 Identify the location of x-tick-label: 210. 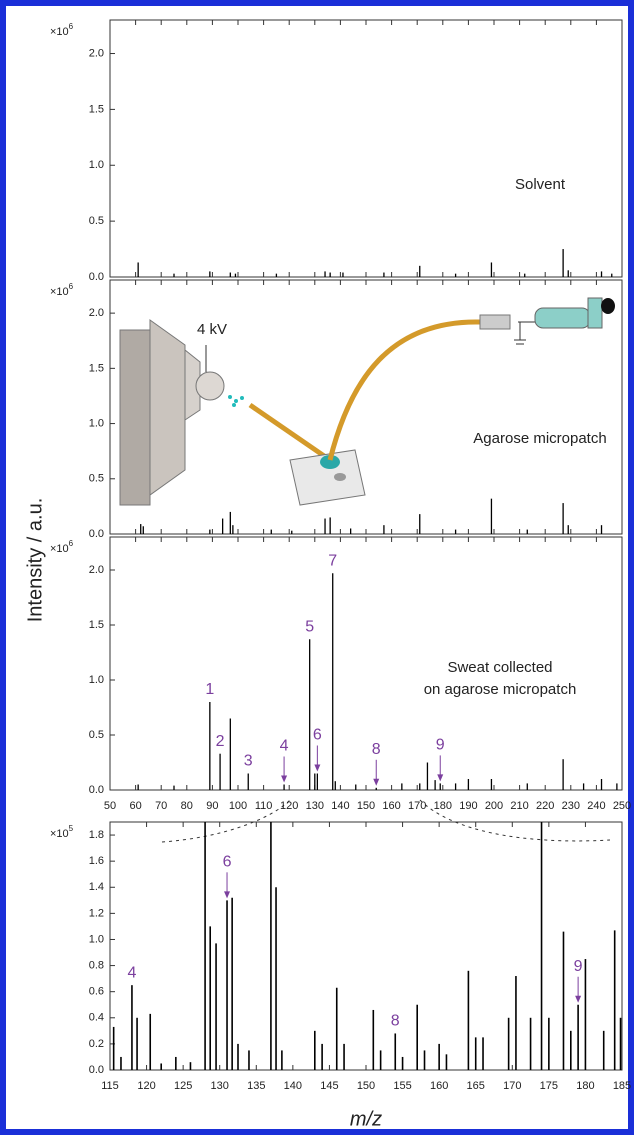
(519, 806).